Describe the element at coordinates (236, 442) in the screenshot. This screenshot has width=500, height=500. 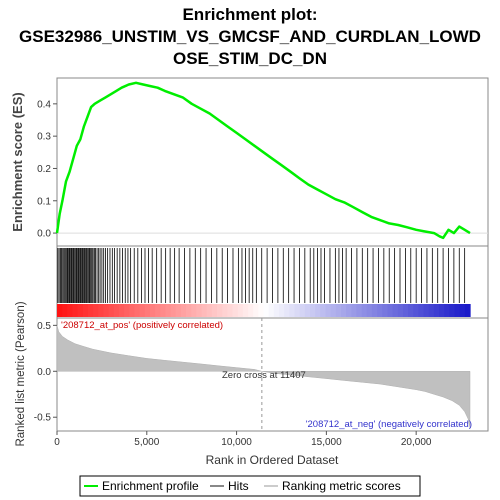
I see `rank-x-tick-label: 10,000` at that location.